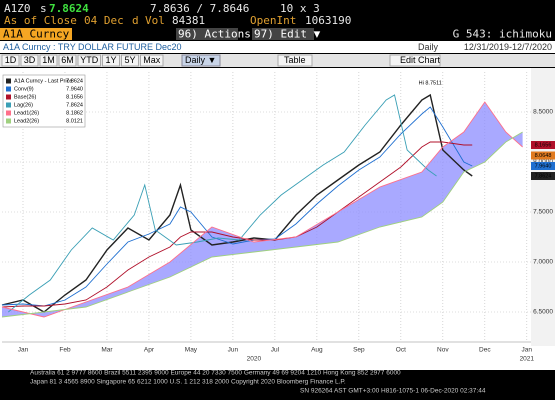 Image resolution: width=555 pixels, height=400 pixels. I want to click on legend-name: Base(26), so click(25, 97).